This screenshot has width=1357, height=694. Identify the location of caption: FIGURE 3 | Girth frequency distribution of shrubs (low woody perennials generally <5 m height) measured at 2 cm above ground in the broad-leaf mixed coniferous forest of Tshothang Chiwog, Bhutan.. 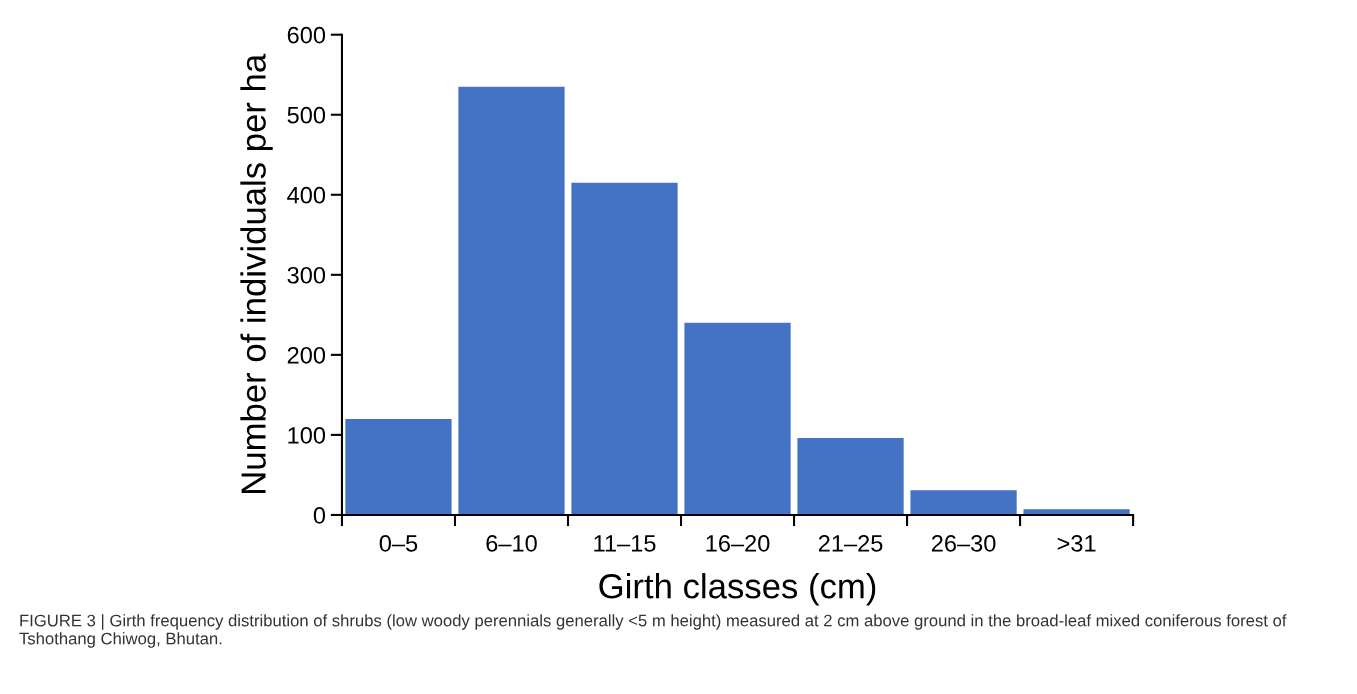
(653, 631).